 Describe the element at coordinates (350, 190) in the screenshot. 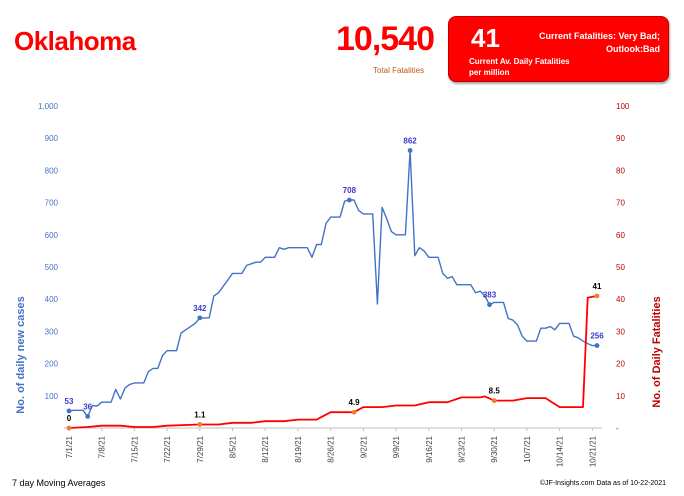

I see `cases-data-label: 708` at that location.